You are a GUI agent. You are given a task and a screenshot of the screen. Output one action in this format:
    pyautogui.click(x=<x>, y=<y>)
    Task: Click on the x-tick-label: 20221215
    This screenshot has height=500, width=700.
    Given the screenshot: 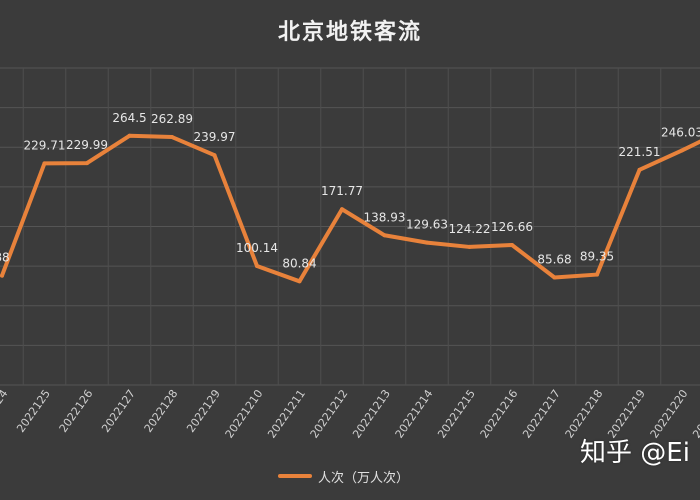 What is the action you would take?
    pyautogui.click(x=456, y=413)
    